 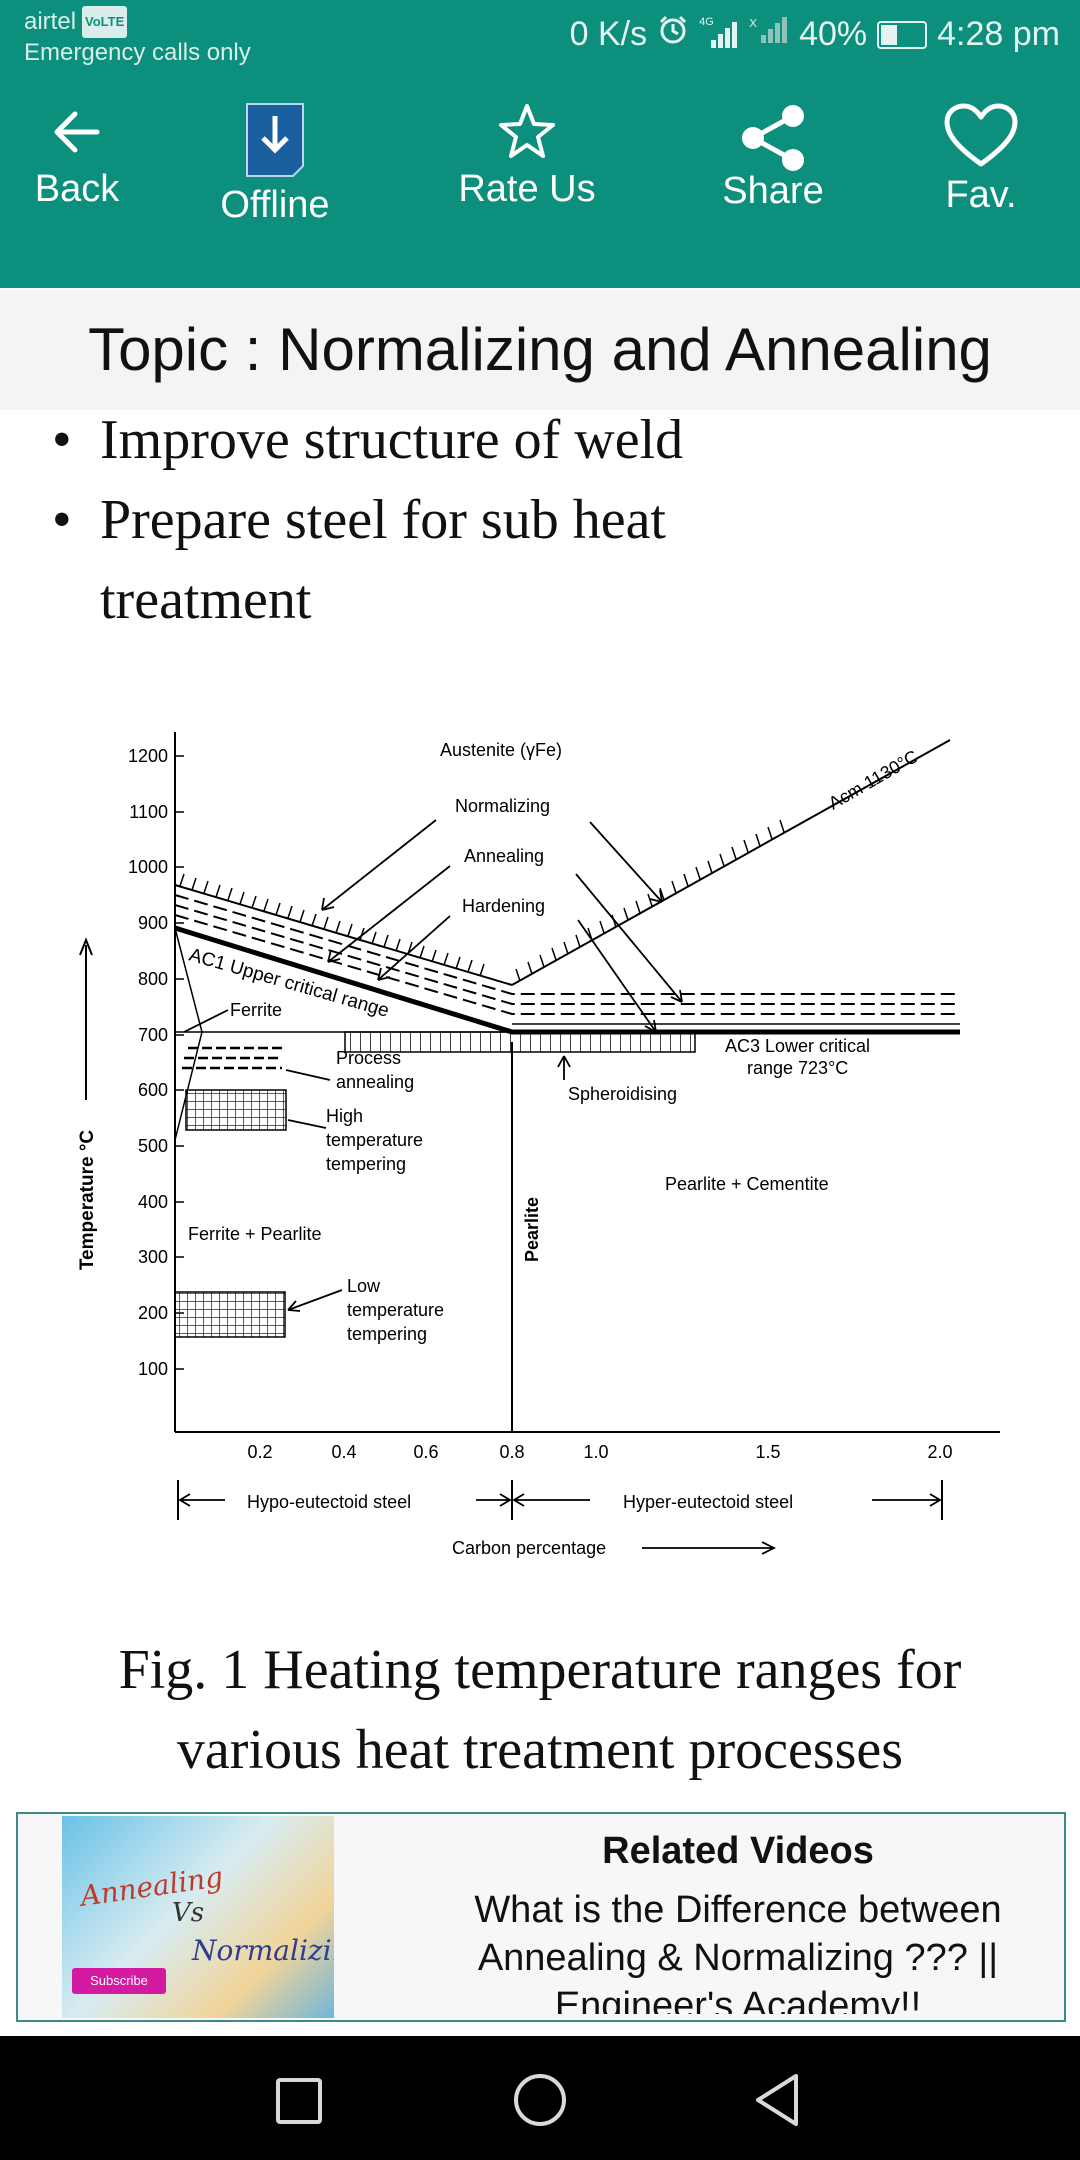 I want to click on back-label: Back, so click(x=77, y=189).